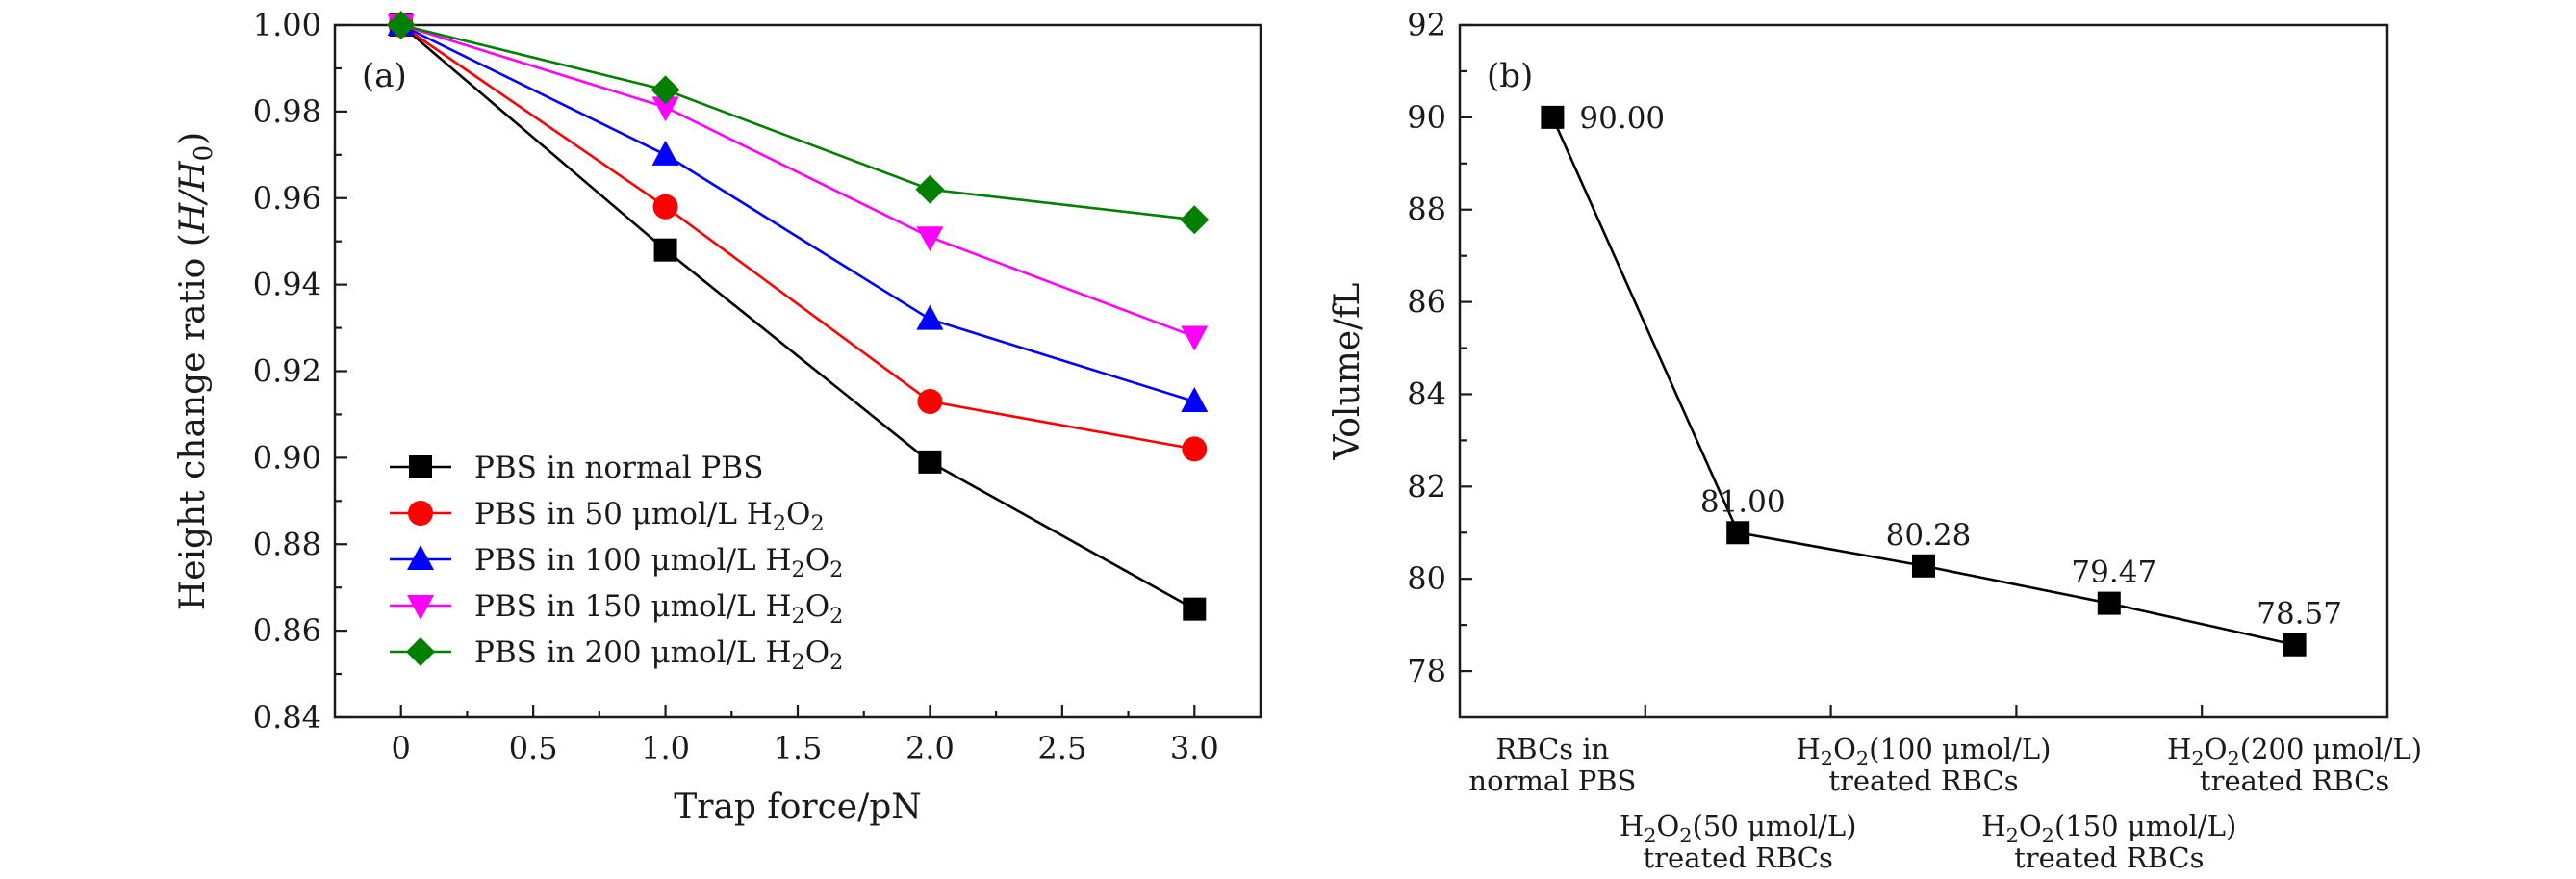 The width and height of the screenshot is (2576, 879). Describe the element at coordinates (287, 285) in the screenshot. I see `y-tick-label: 0.94` at that location.